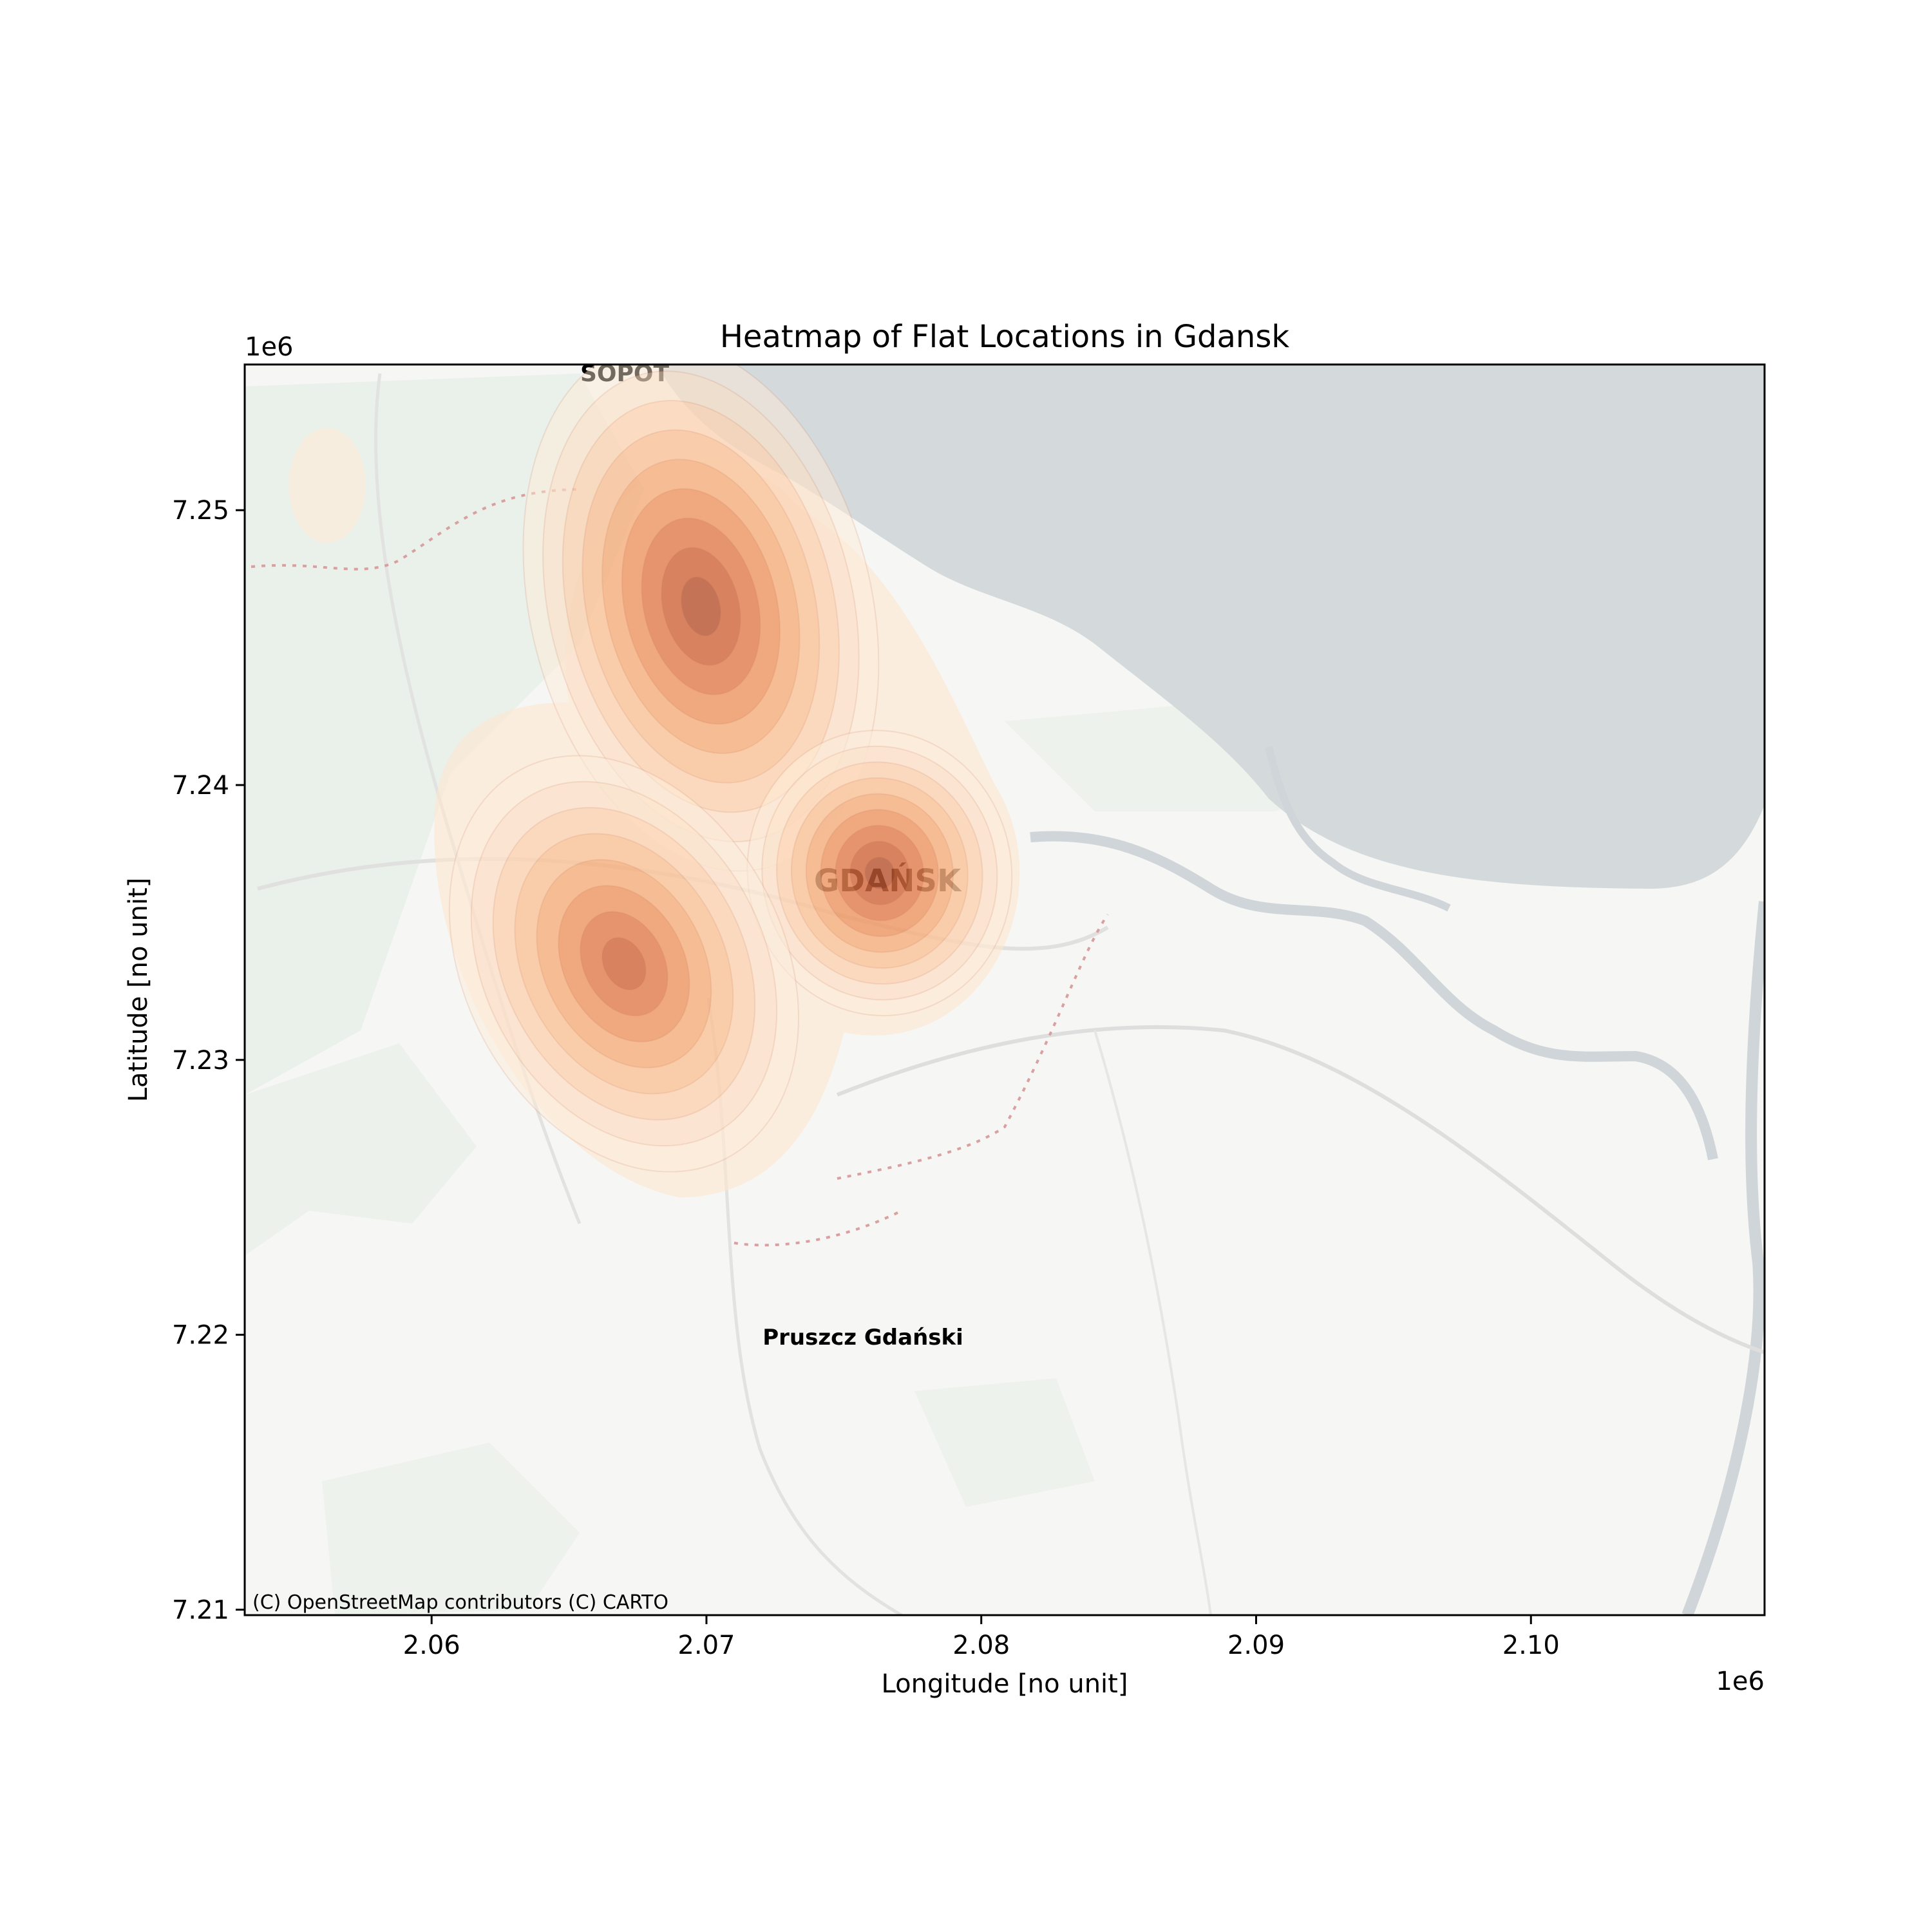  I want to click on x-tick-label: 2.08, so click(981, 1645).